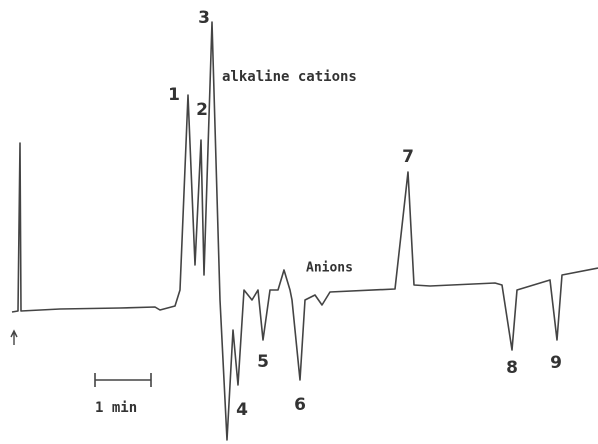 This screenshot has height=444, width=598. What do you see at coordinates (116, 408) in the screenshot?
I see `scale-bar-label: 1 min` at bounding box center [116, 408].